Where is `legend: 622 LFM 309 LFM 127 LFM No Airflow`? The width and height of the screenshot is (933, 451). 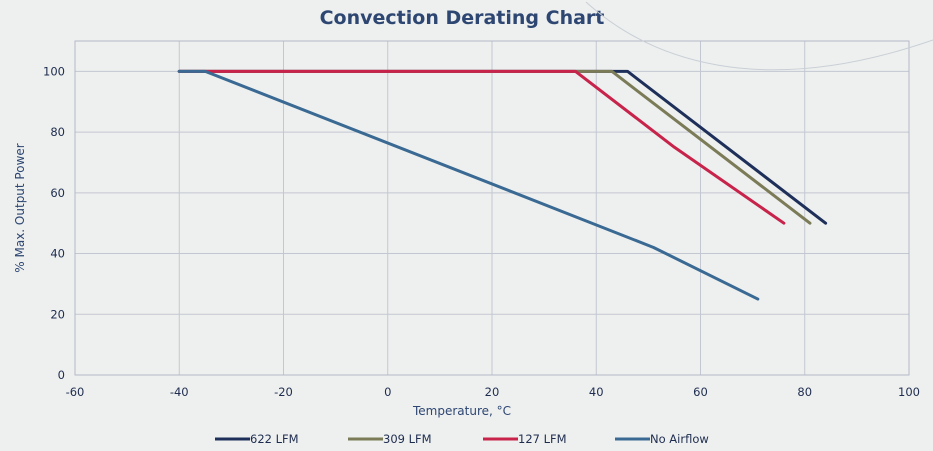
legend: 622 LFM 309 LFM 127 LFM No Airflow is located at coordinates (462, 439).